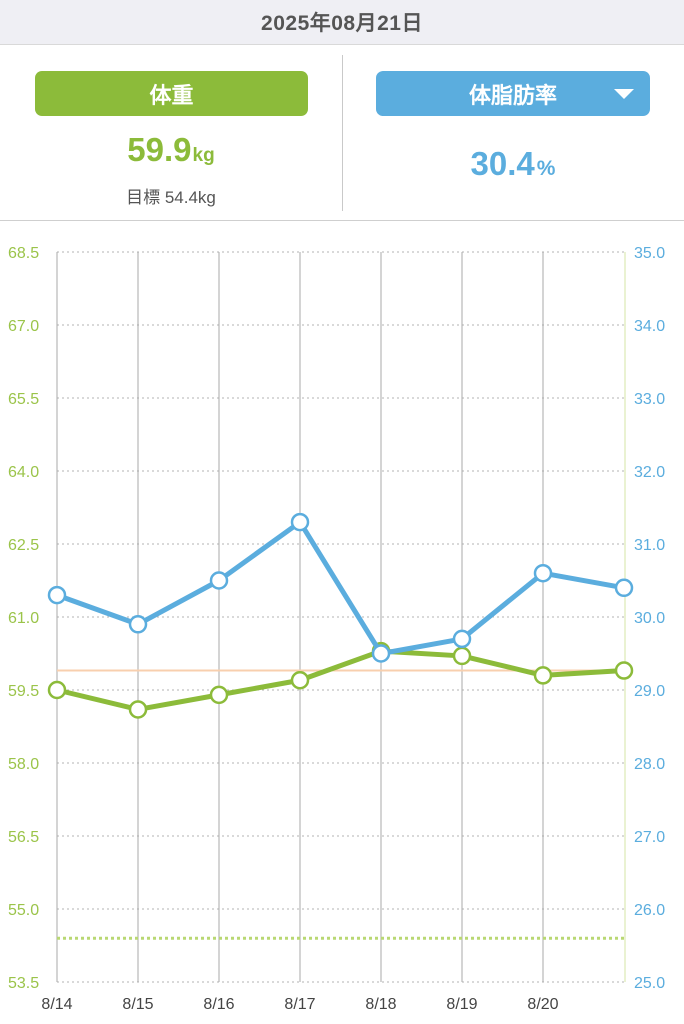  Describe the element at coordinates (649, 326) in the screenshot. I see `right-axis-tick-label: 34.0` at that location.